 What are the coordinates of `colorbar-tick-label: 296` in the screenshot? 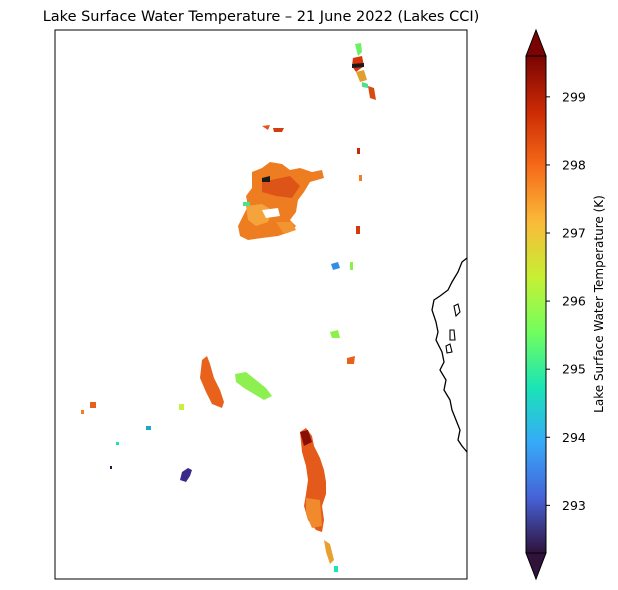 It's located at (574, 301).